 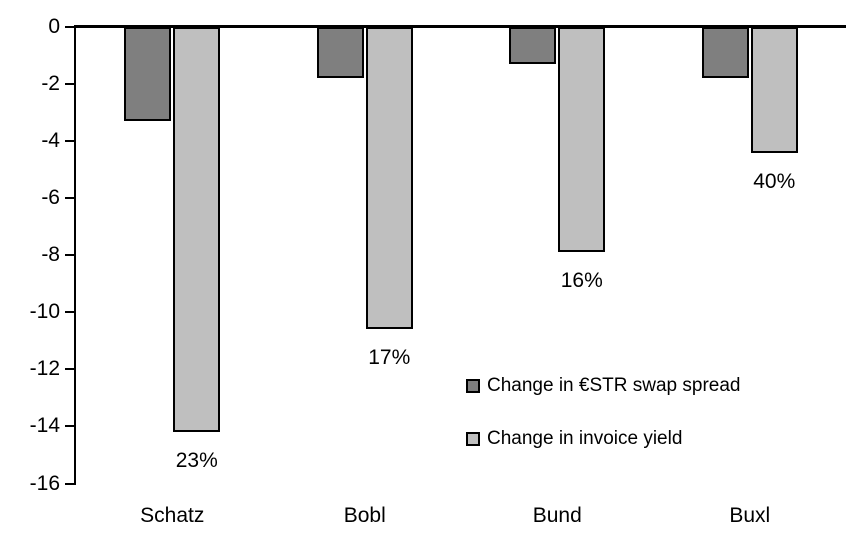 I want to click on y-axis-tick-label: -16, so click(x=44, y=483).